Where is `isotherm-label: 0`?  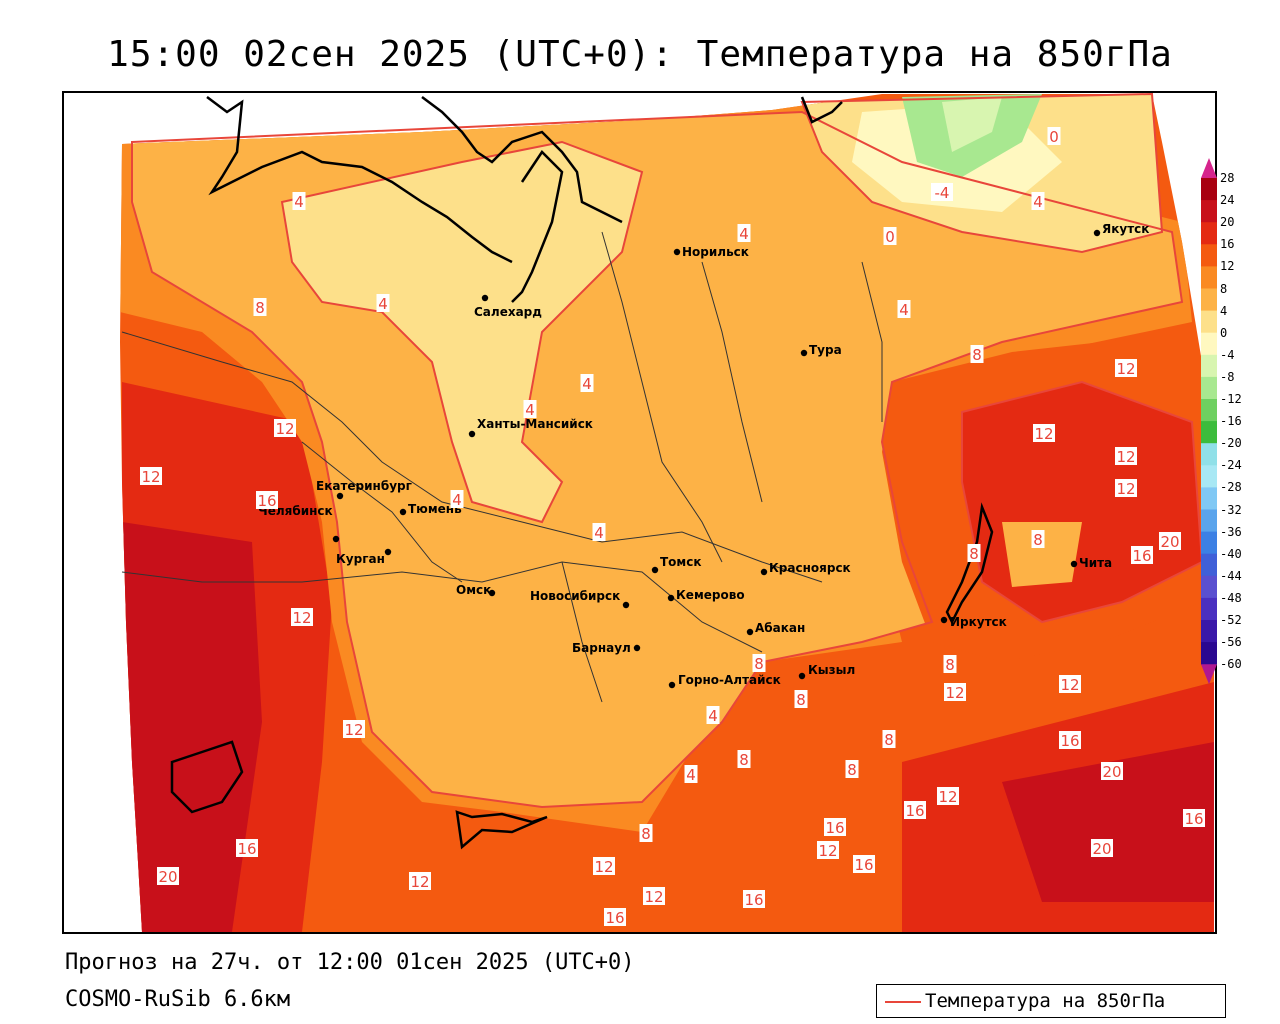 isotherm-label: 0 is located at coordinates (1054, 137).